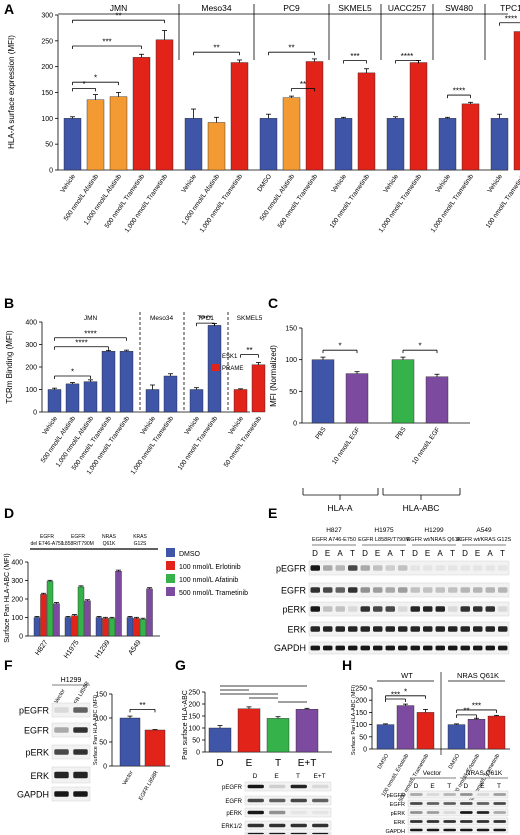  What do you see at coordinates (339, 508) in the screenshot?
I see `panel-c-group-label: HLA-A` at bounding box center [339, 508].